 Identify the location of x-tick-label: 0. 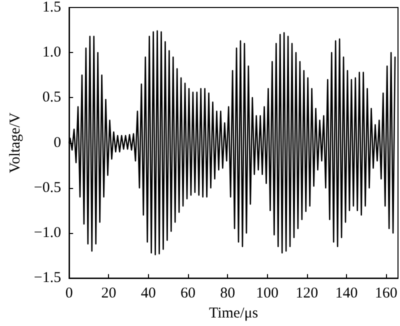
(69, 294).